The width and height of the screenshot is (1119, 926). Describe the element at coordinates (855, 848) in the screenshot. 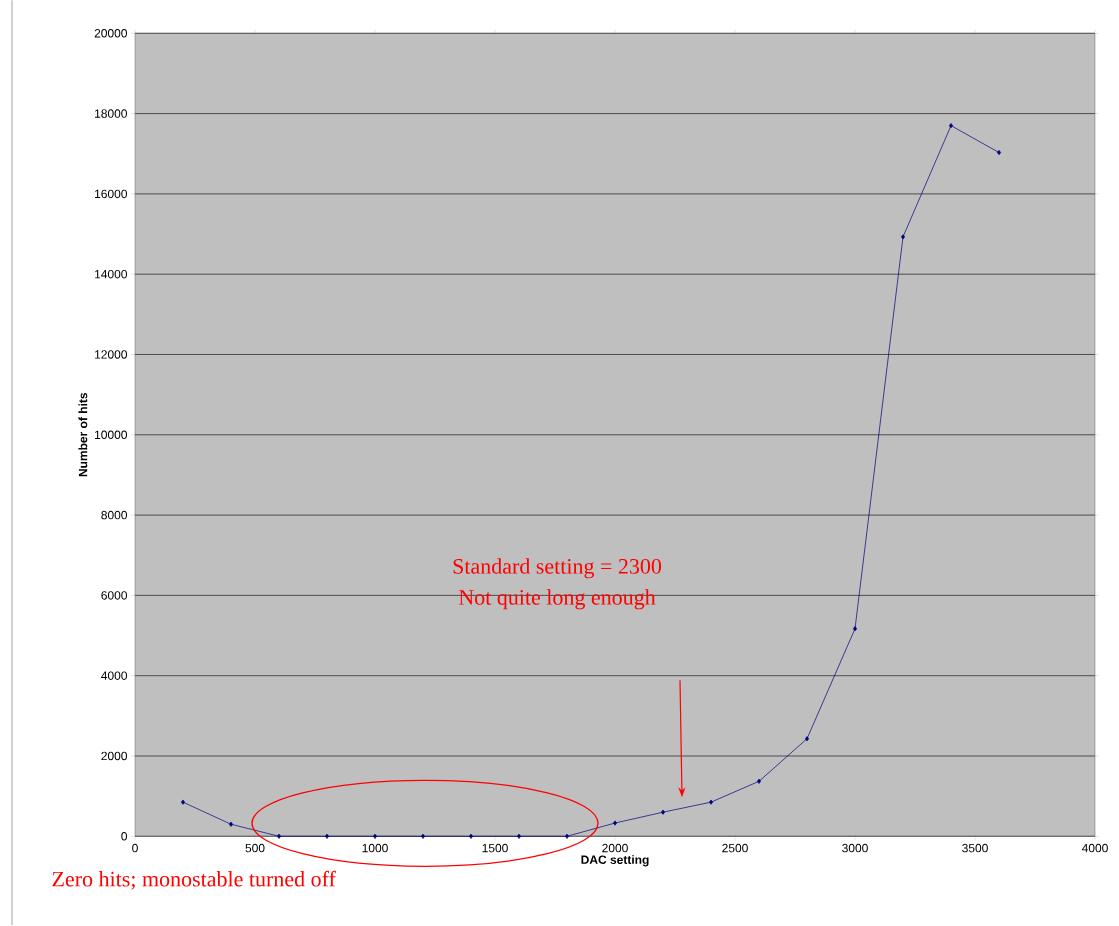

I see `x-tick-label: 3000` at that location.